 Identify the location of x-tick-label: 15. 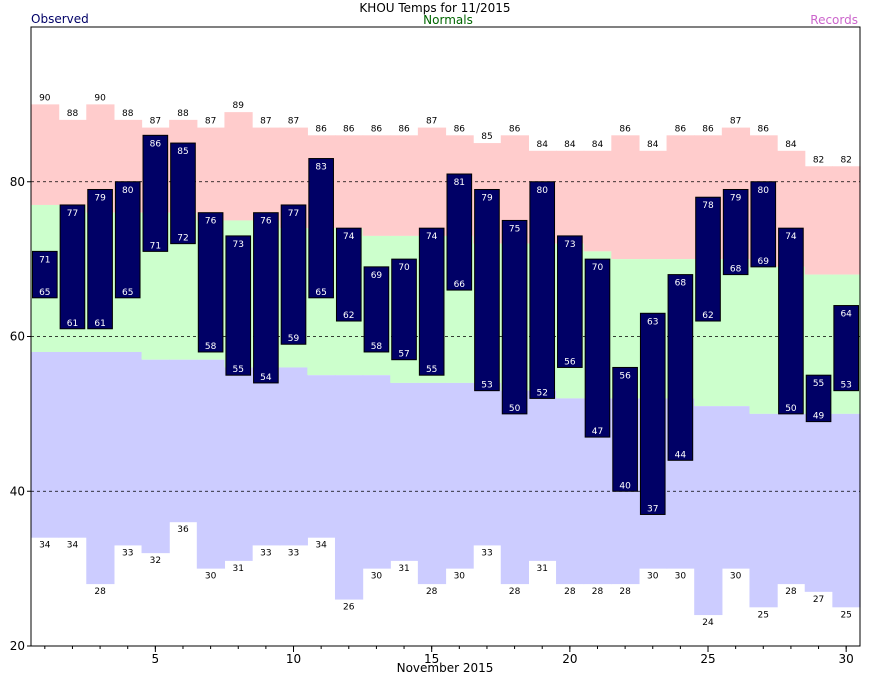
(431, 659).